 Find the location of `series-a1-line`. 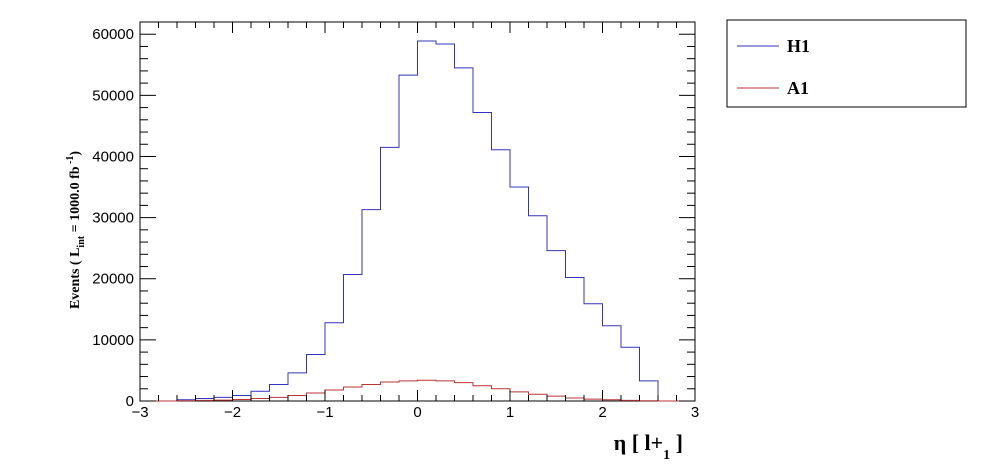

series-a1-line is located at coordinates (417, 390).